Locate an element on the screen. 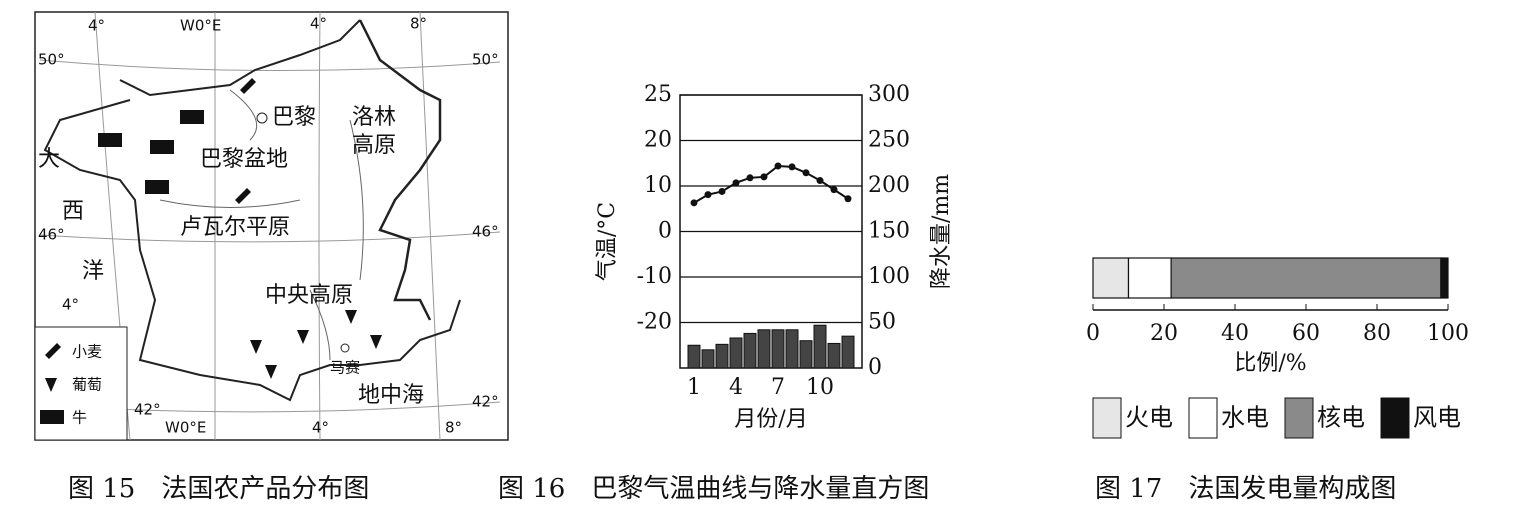  y2-tick-label: 200 is located at coordinates (889, 185).